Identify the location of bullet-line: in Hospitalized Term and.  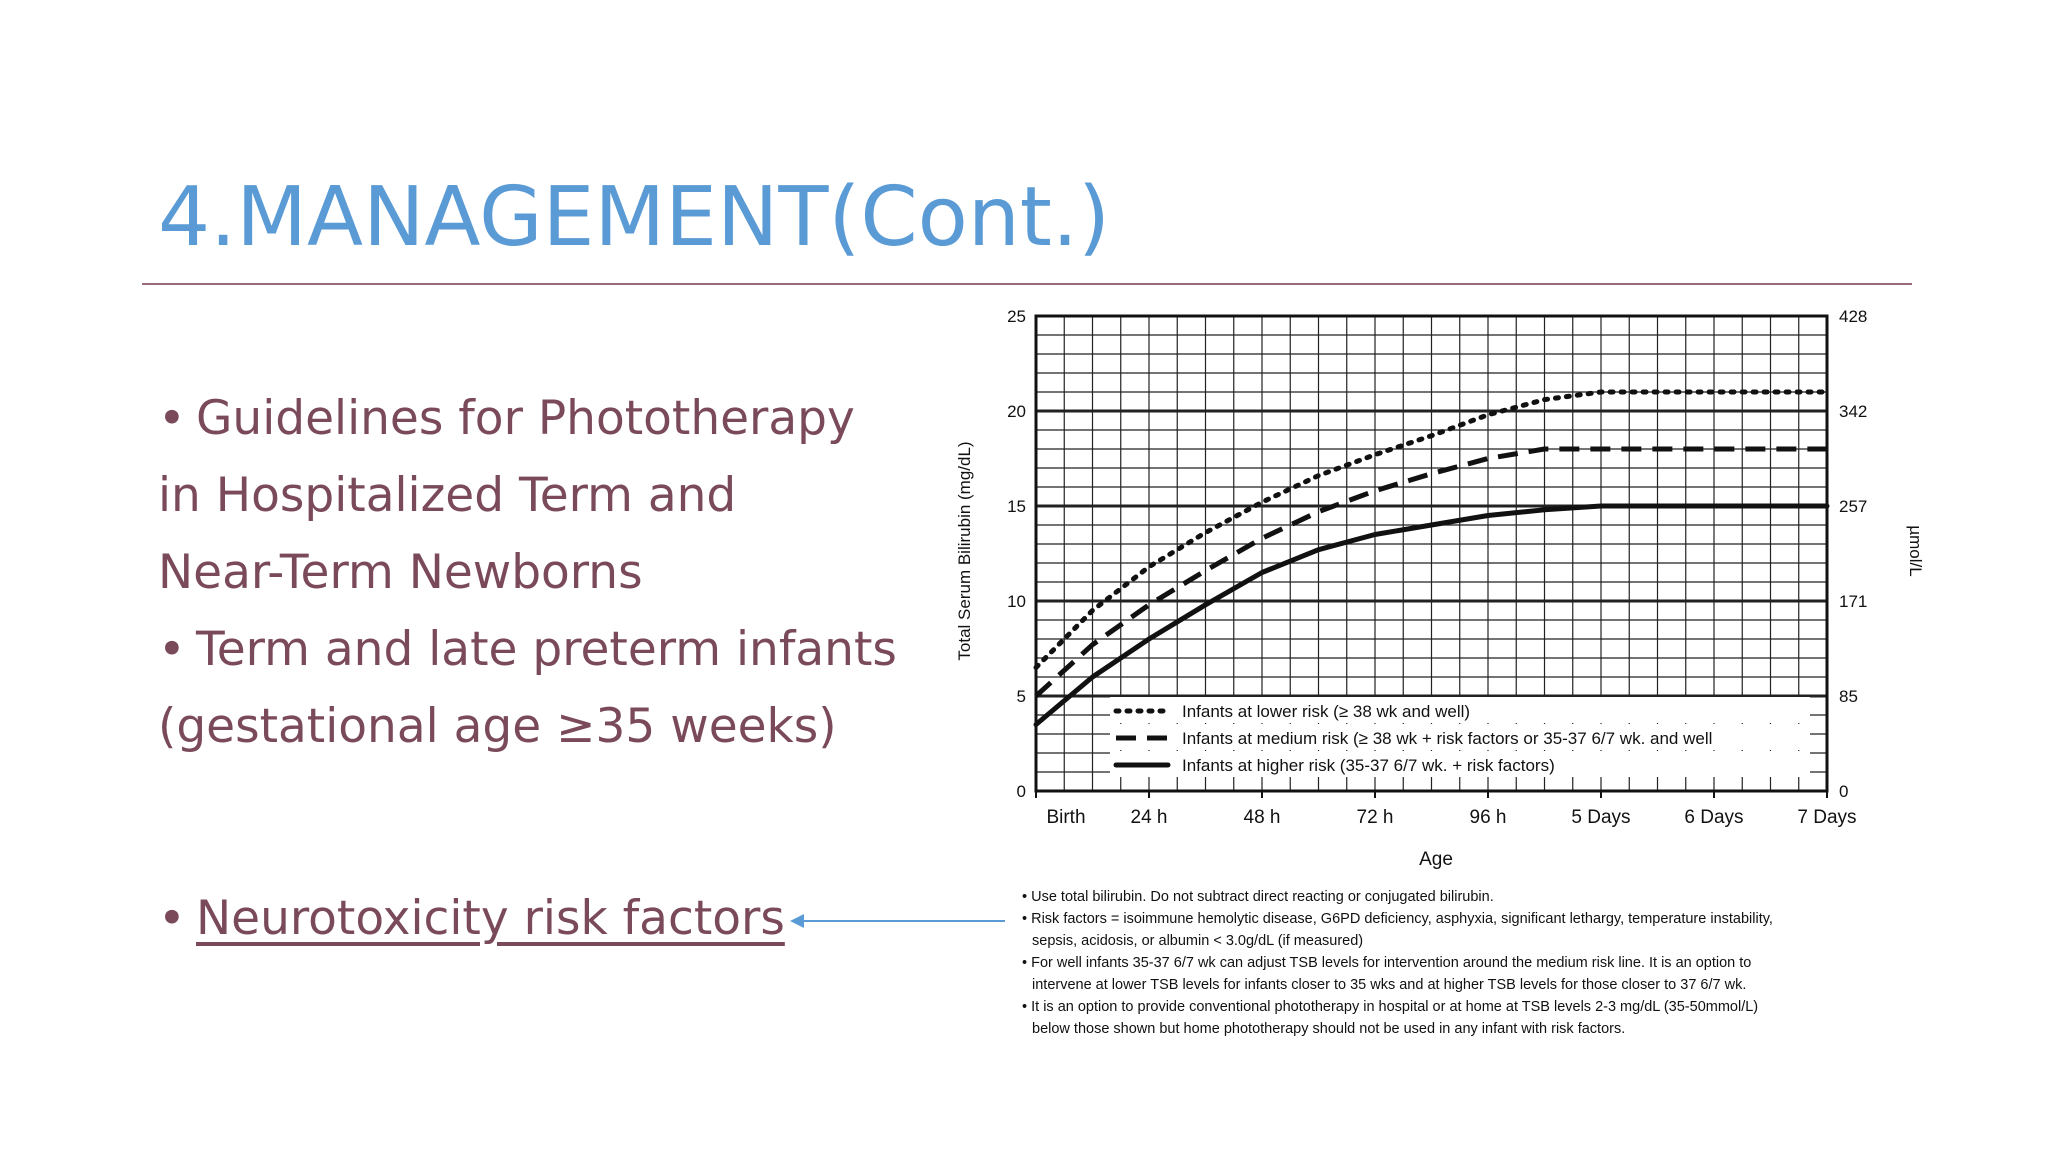
(518, 495).